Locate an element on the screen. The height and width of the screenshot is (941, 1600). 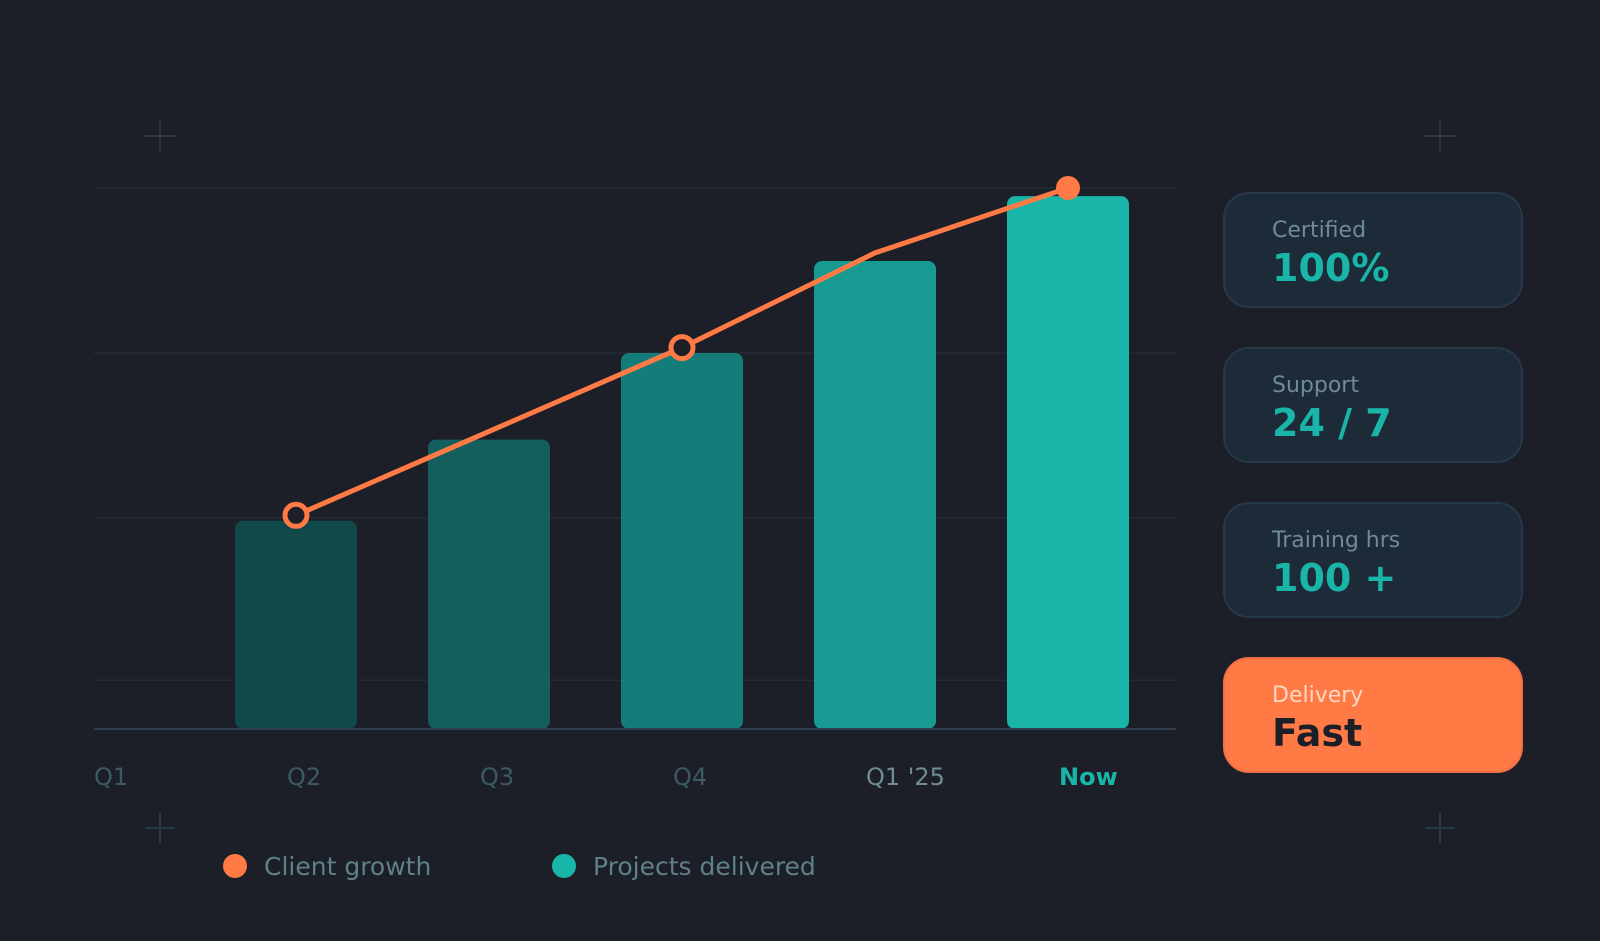
x-tick-label: Q4 is located at coordinates (690, 777).